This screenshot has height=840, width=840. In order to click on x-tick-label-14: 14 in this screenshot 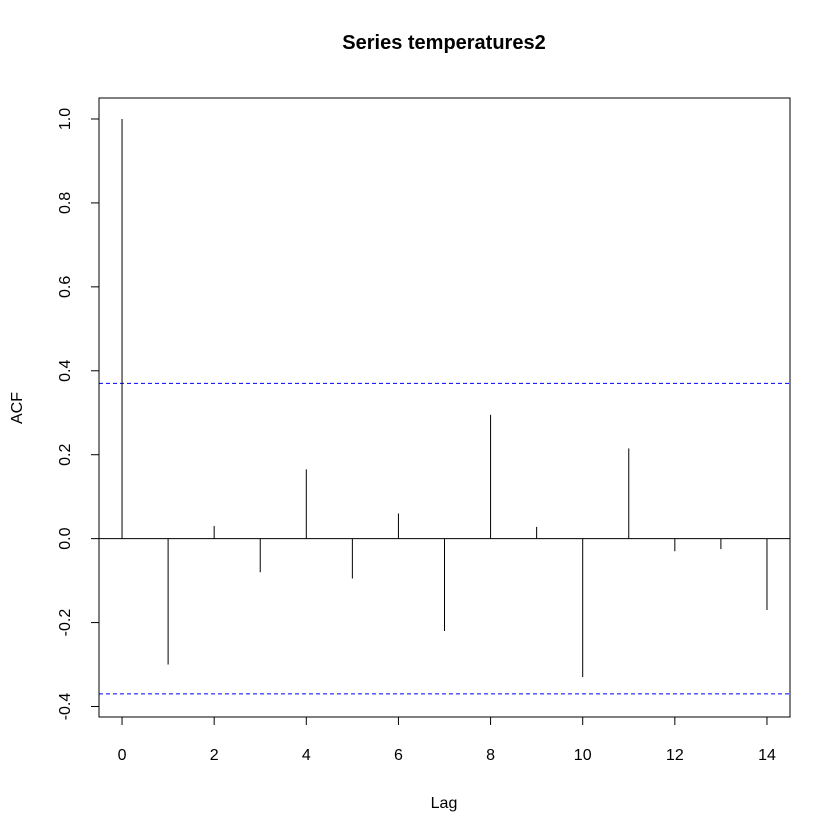, I will do `click(767, 755)`.